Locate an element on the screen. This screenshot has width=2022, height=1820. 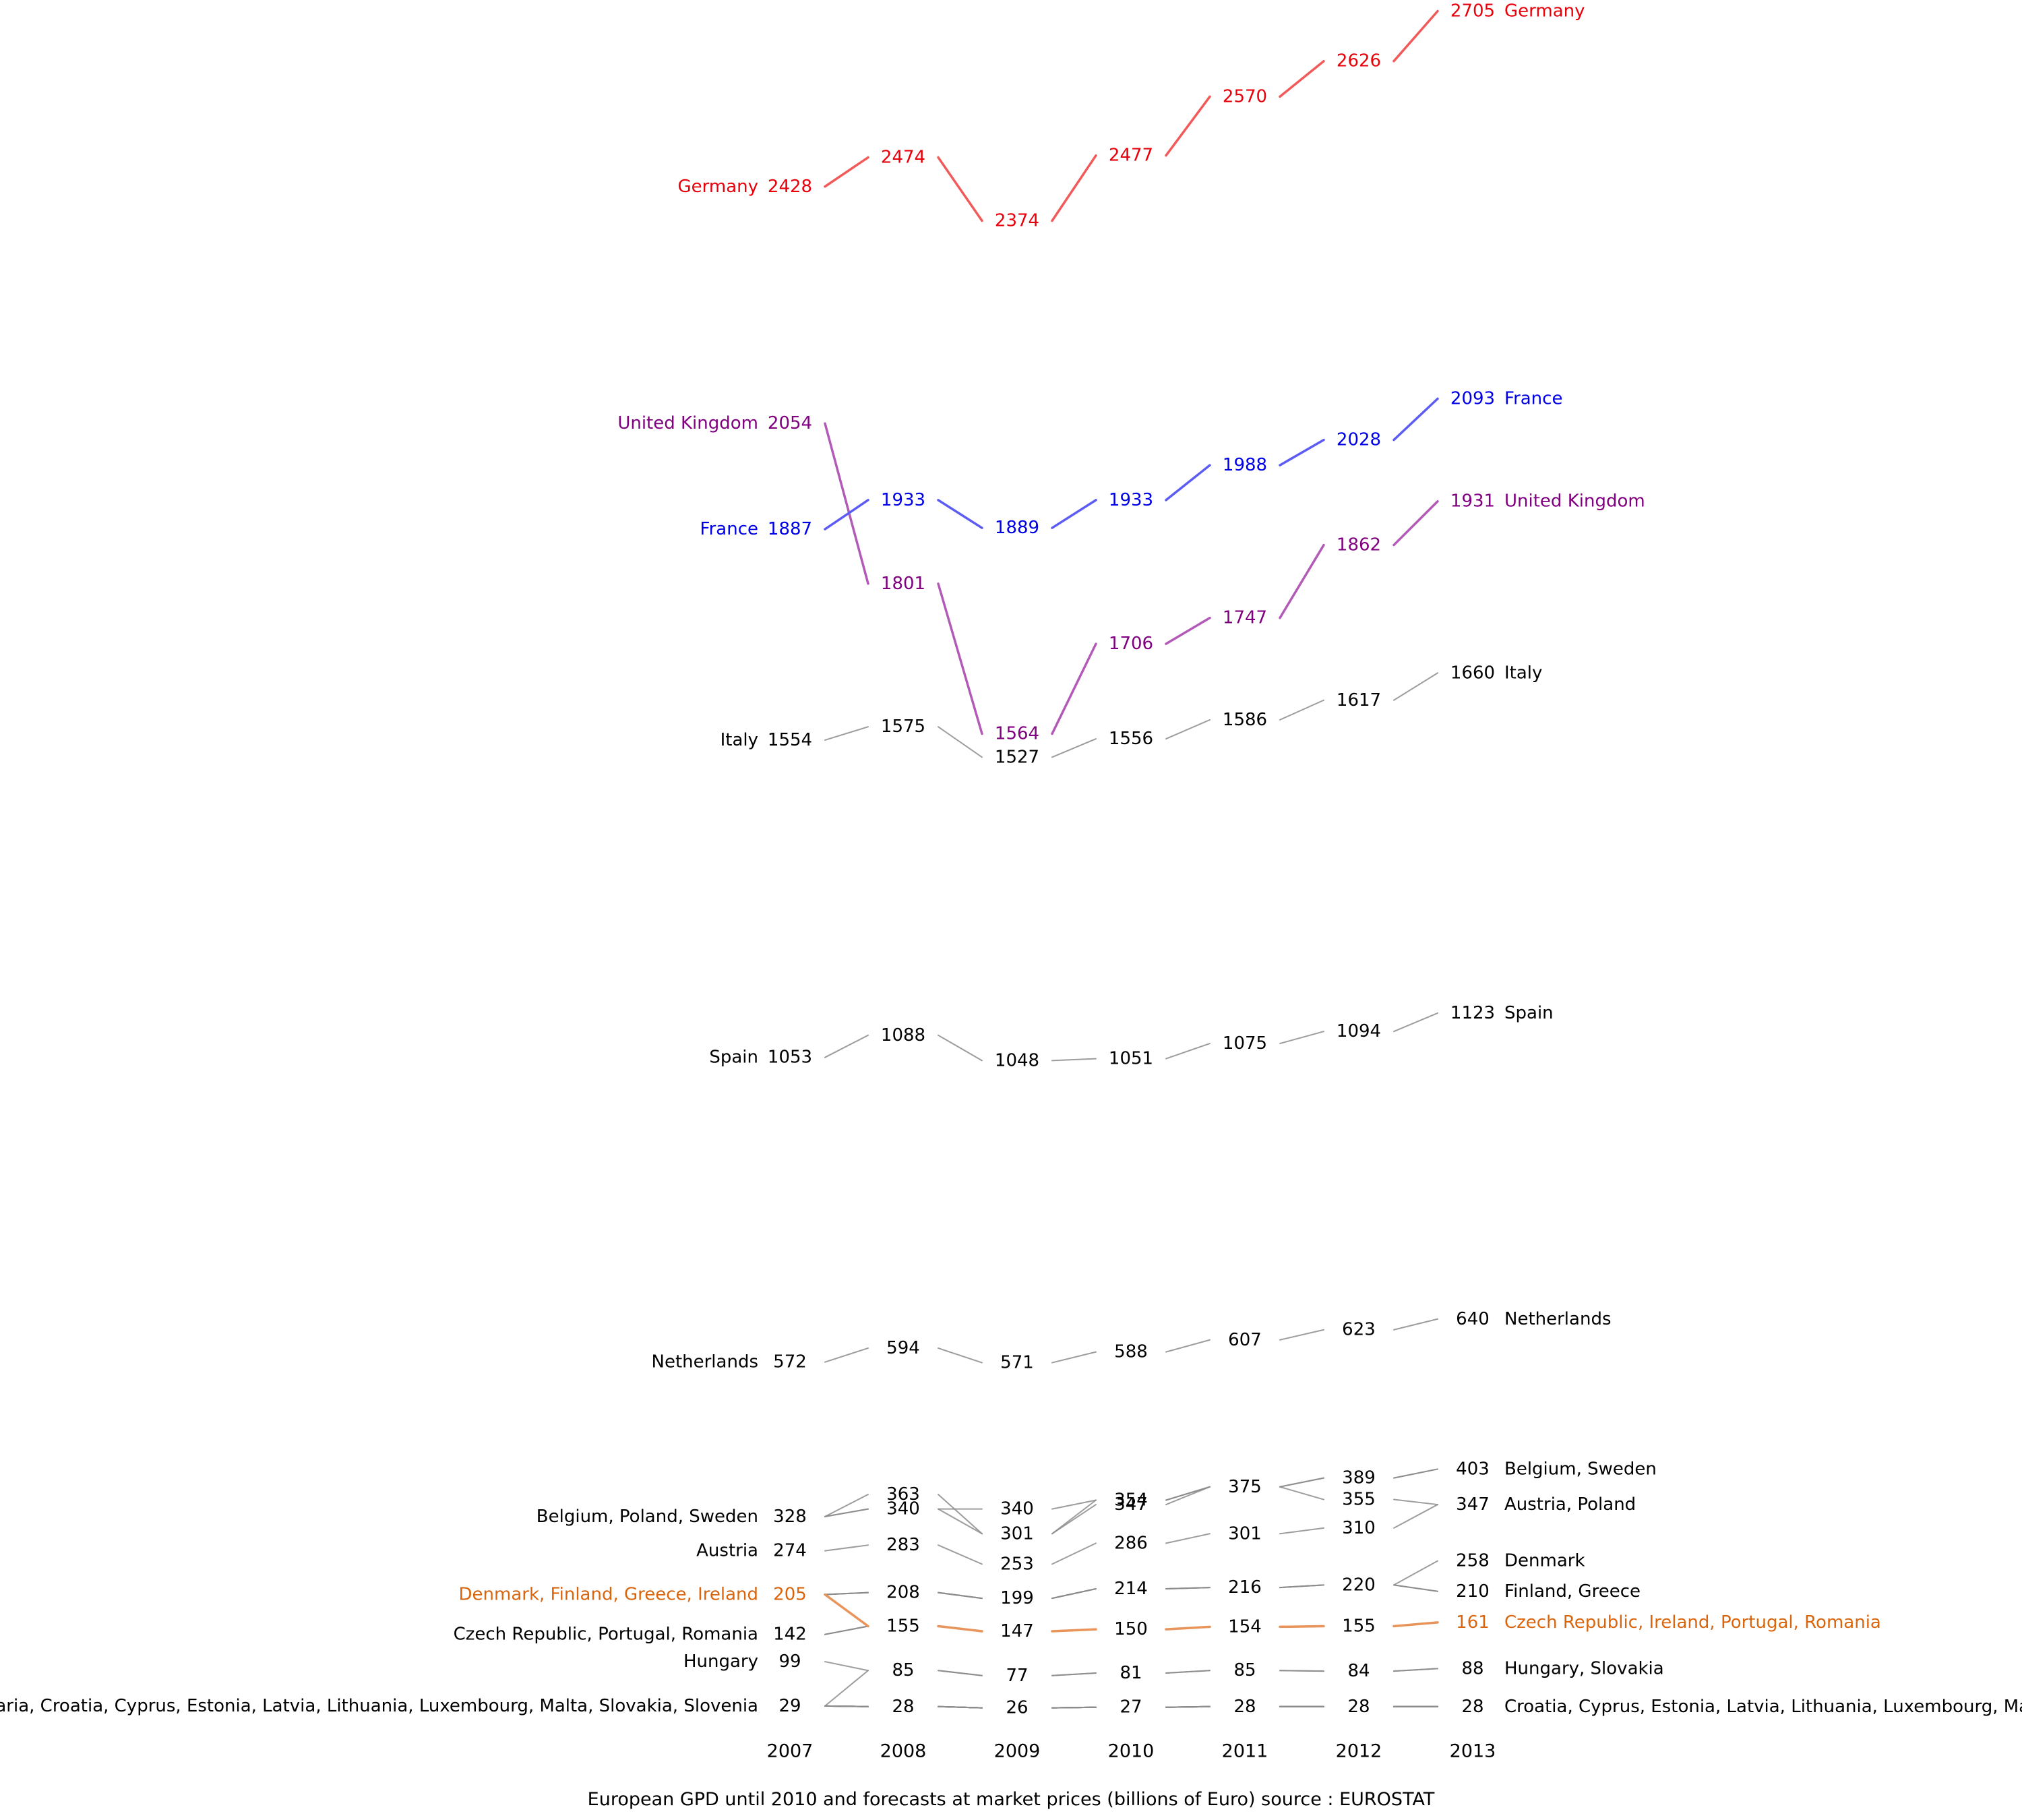
value-label-netherlands-2011: 607 is located at coordinates (1245, 1340).